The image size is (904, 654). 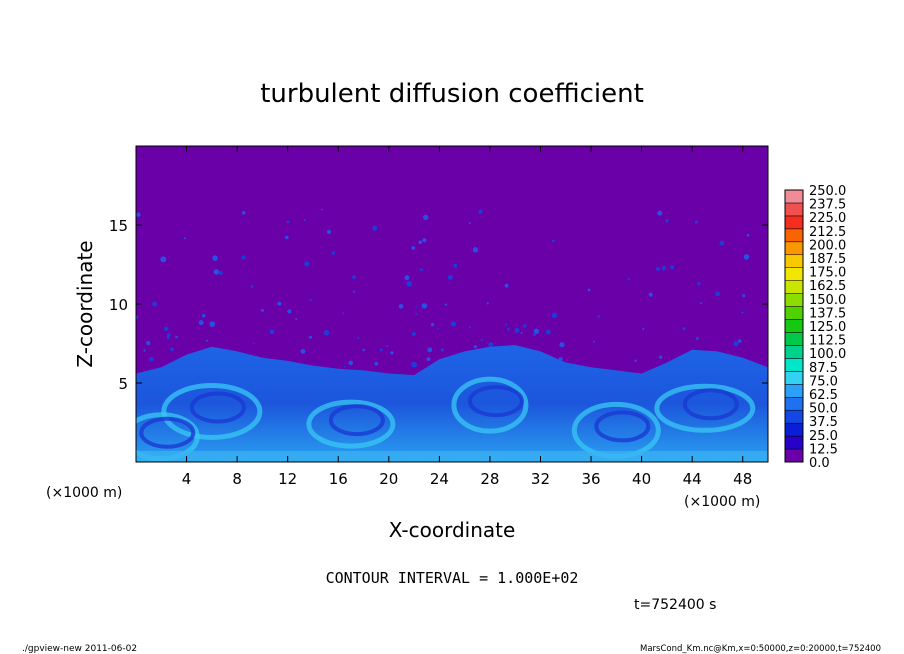 What do you see at coordinates (742, 479) in the screenshot?
I see `x-tick-label: 48` at bounding box center [742, 479].